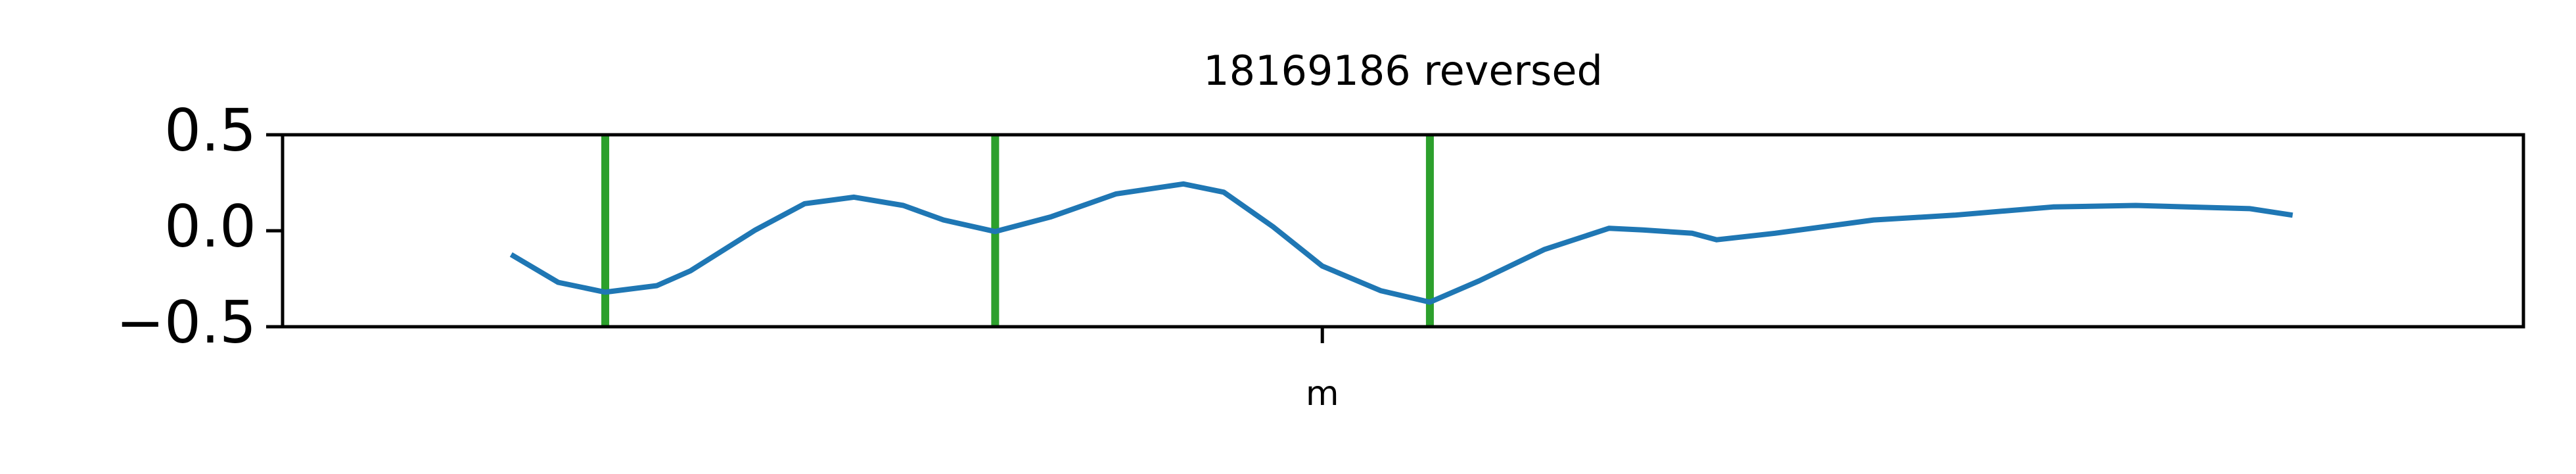  I want to click on y-tick-label: −0.5, so click(186, 323).